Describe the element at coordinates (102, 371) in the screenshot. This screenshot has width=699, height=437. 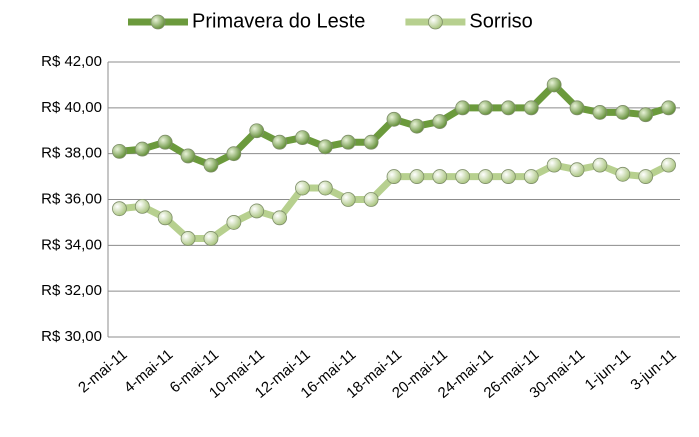
I see `x-tick-label: 2-mai-11` at that location.